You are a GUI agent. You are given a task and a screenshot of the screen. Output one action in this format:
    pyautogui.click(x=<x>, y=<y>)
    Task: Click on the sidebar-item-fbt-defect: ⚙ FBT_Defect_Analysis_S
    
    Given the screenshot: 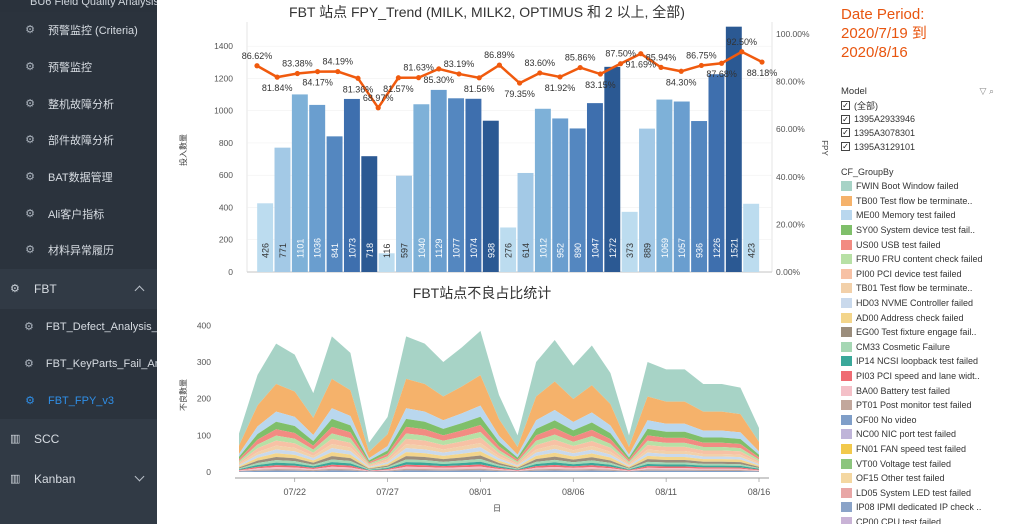 What is the action you would take?
    pyautogui.click(x=78, y=327)
    